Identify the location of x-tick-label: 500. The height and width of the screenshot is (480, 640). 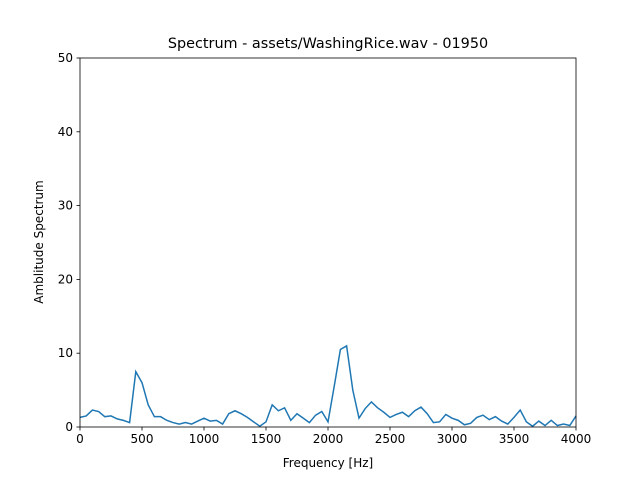
(142, 439).